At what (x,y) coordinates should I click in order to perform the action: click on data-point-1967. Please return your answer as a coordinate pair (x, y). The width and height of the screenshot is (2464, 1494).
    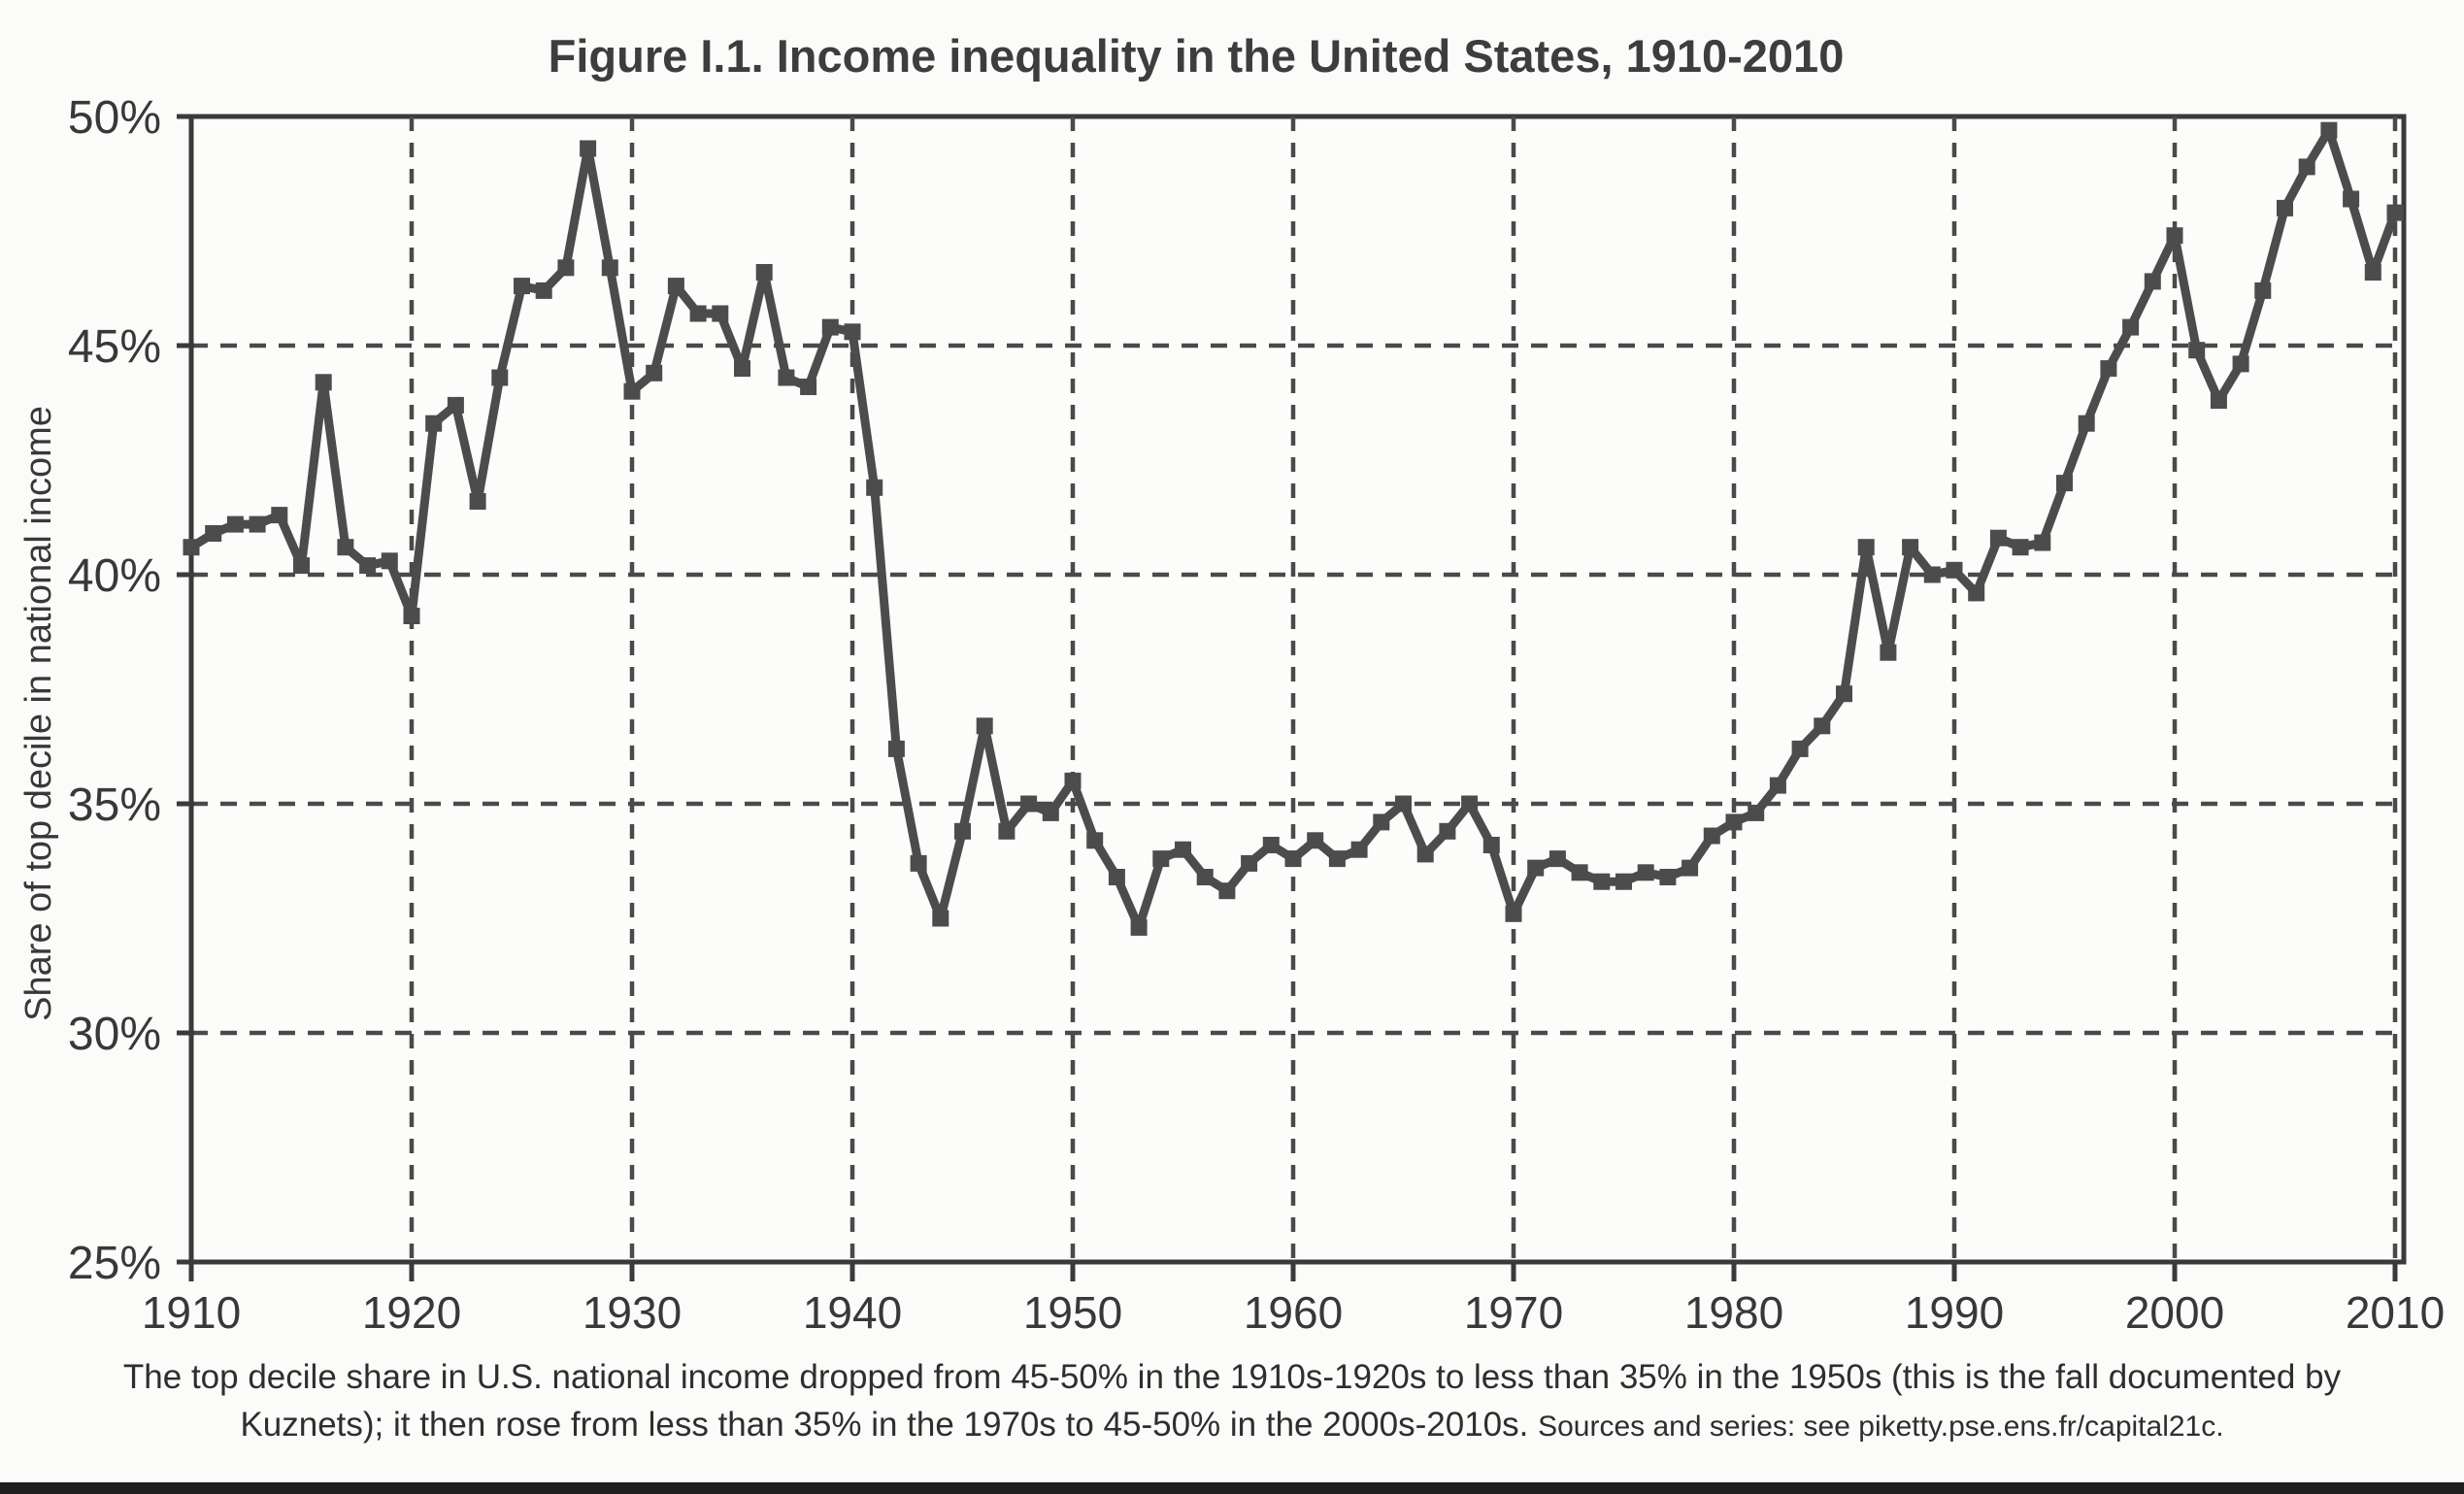
    Looking at the image, I should click on (1447, 831).